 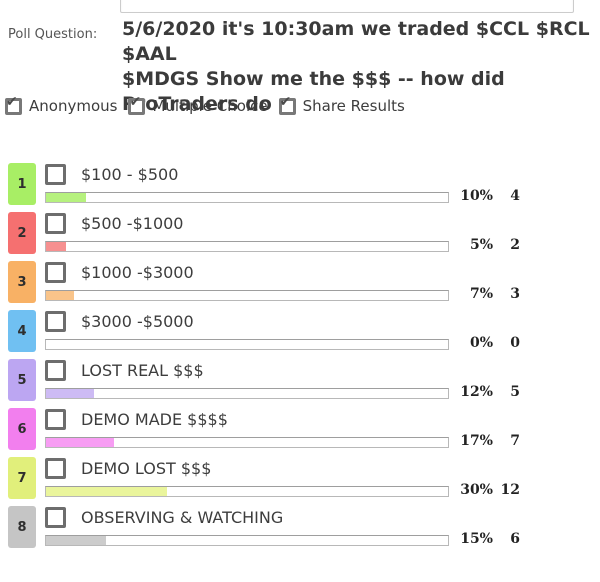 I want to click on option-number-badge: 5, so click(x=22, y=380).